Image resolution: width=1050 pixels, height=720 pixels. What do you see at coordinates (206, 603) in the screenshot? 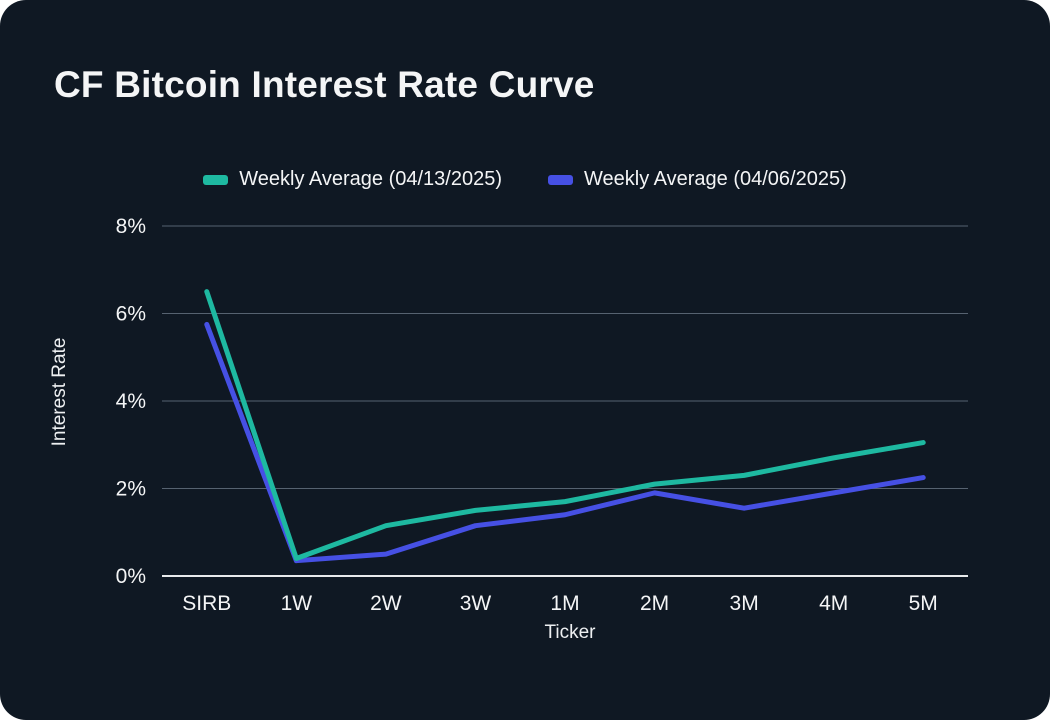
I see `svg-text: SIRB` at bounding box center [206, 603].